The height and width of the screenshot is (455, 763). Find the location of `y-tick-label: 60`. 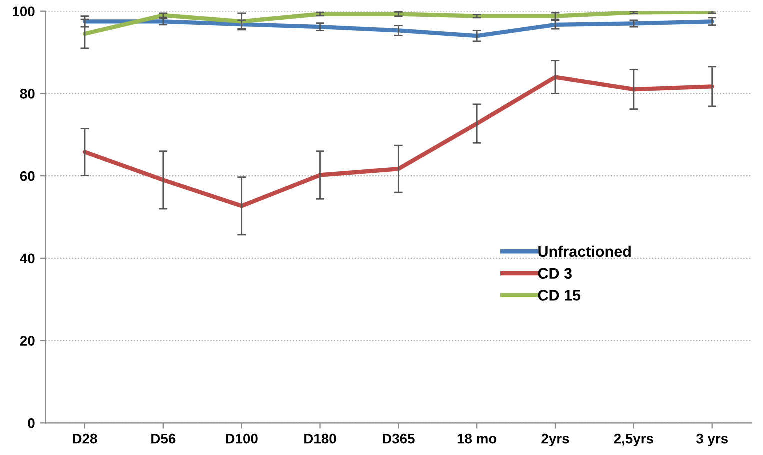

y-tick-label: 60 is located at coordinates (27, 176).